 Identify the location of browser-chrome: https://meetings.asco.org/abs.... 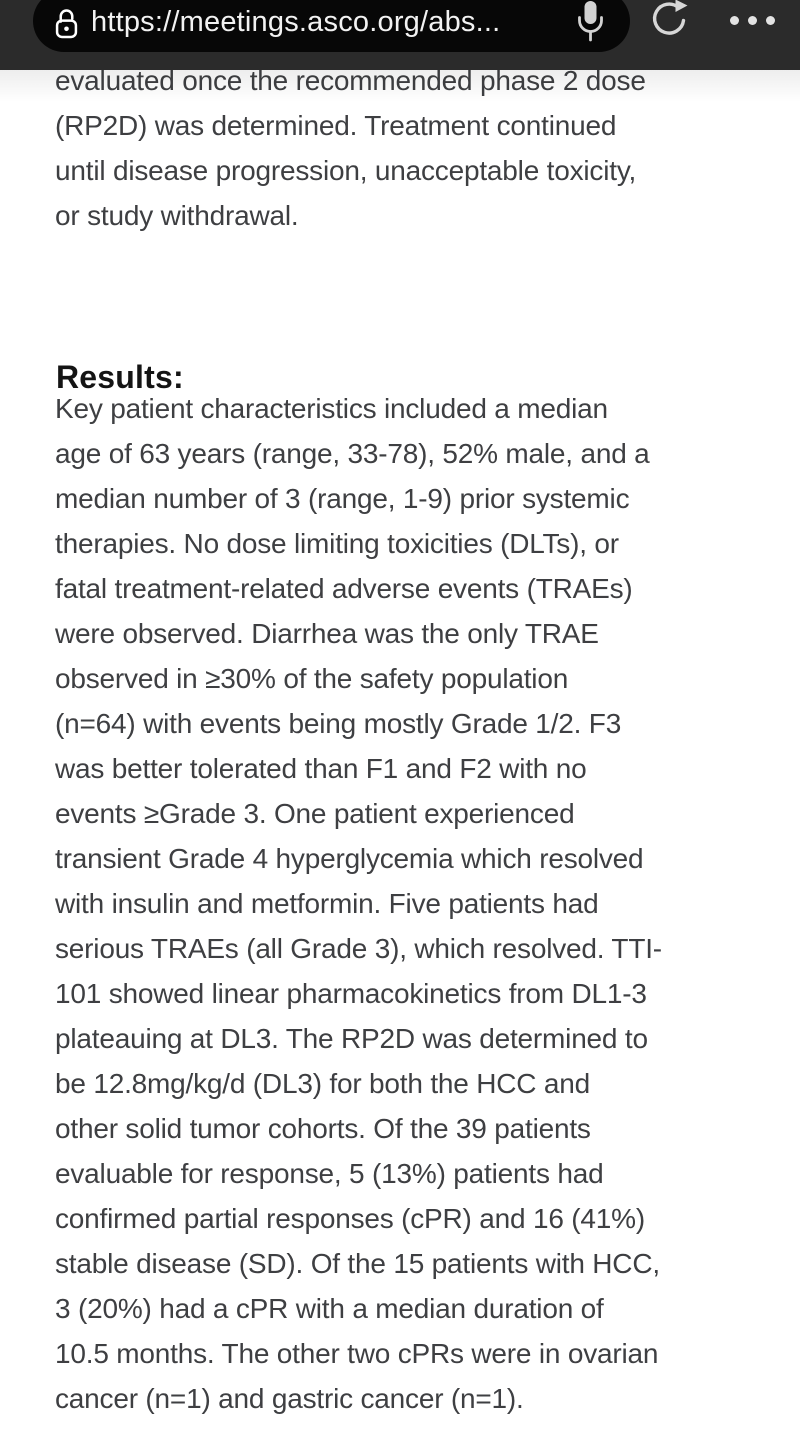
(400, 35).